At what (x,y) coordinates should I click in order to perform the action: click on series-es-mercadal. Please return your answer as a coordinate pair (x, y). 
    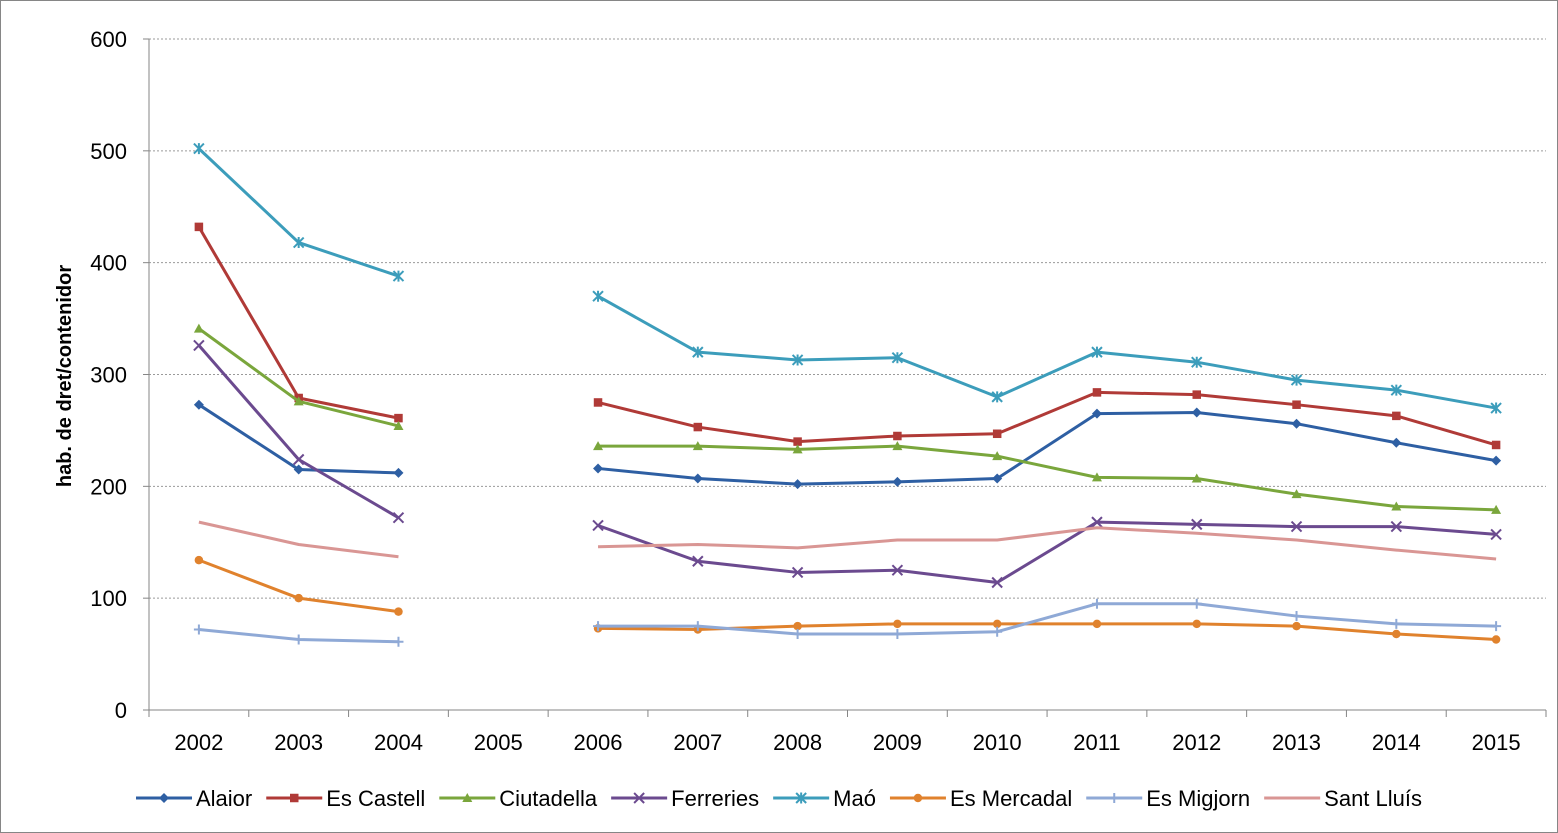
    Looking at the image, I should click on (847, 599).